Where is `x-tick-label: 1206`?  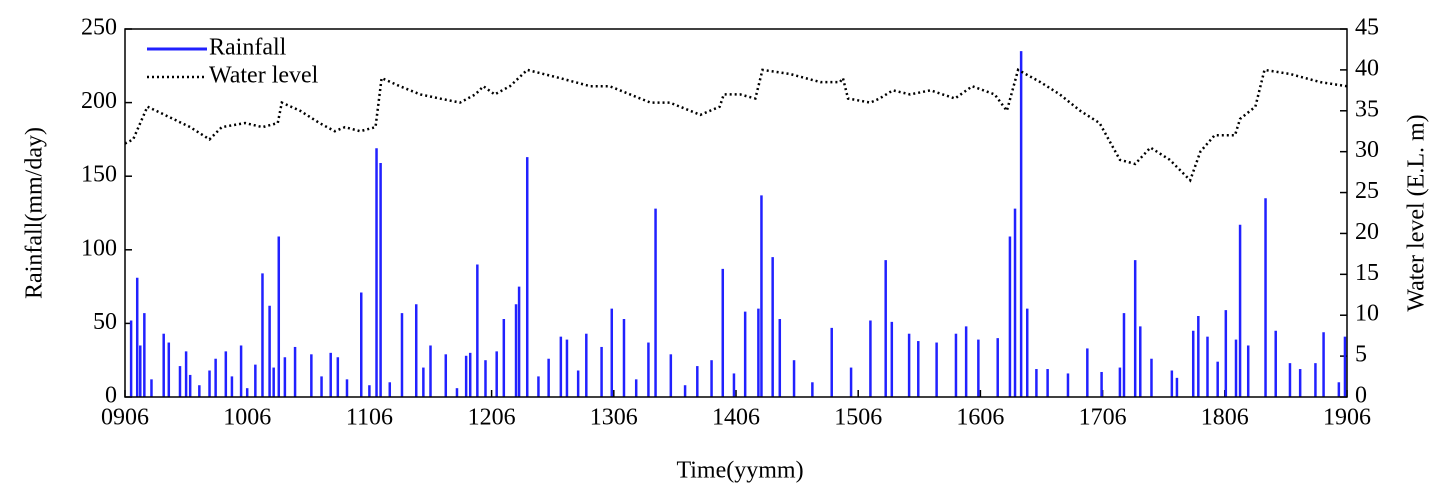 x-tick-label: 1206 is located at coordinates (492, 418).